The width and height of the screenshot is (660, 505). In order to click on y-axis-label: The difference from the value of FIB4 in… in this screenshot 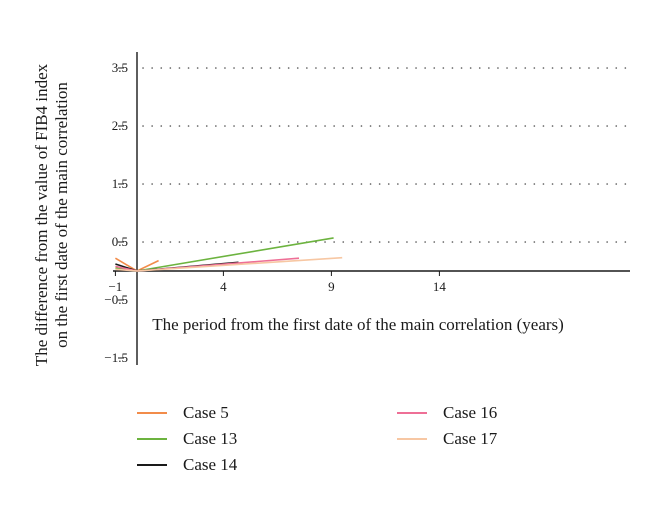, I will do `click(51, 214)`.